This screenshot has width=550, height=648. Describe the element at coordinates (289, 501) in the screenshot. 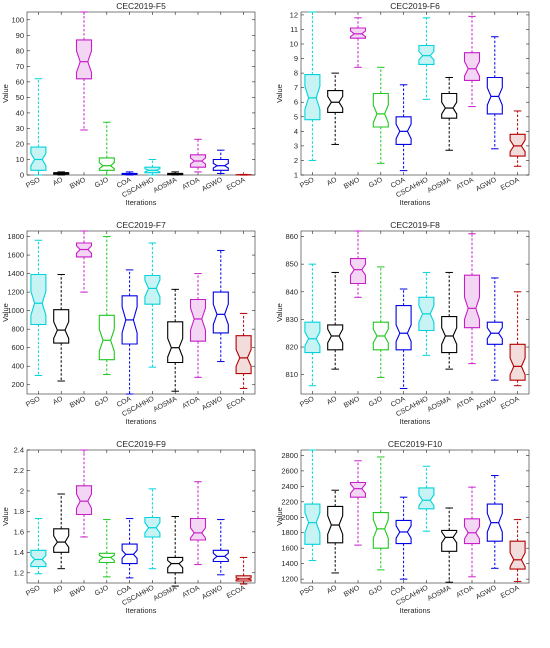

I see `y-tick-label: 2200` at that location.